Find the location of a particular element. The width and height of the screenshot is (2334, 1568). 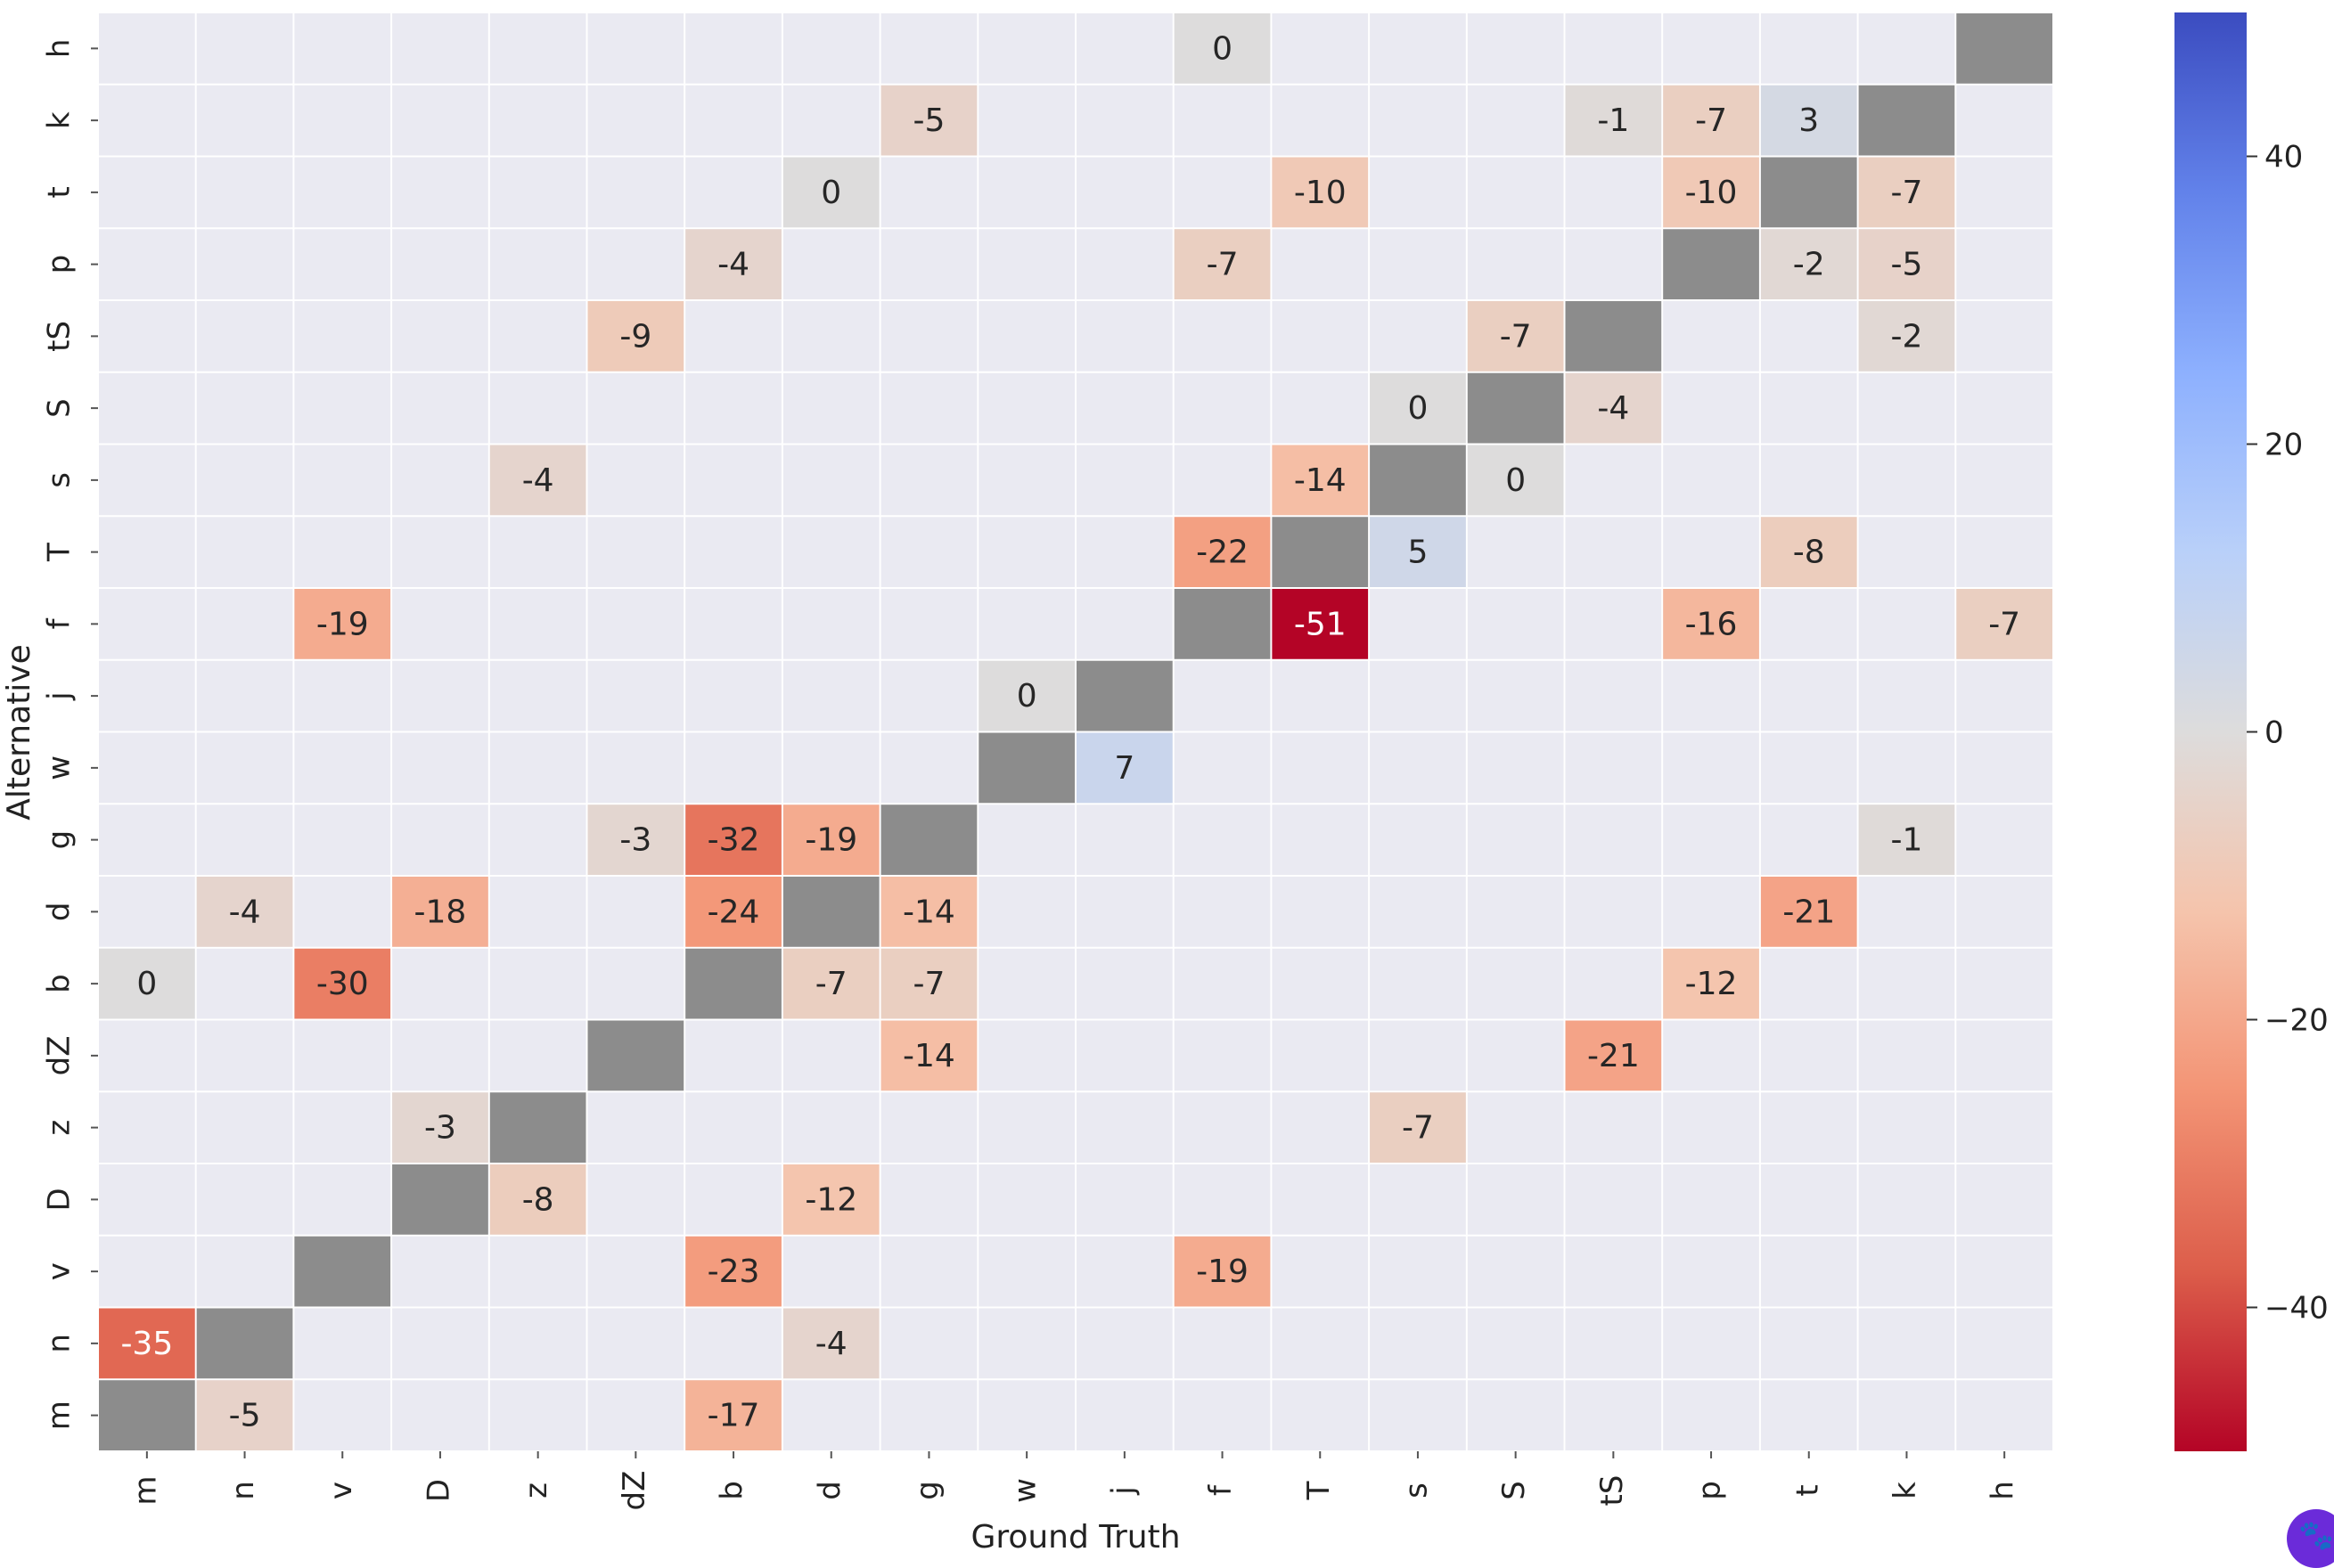

x-tick-label: D is located at coordinates (438, 1490).